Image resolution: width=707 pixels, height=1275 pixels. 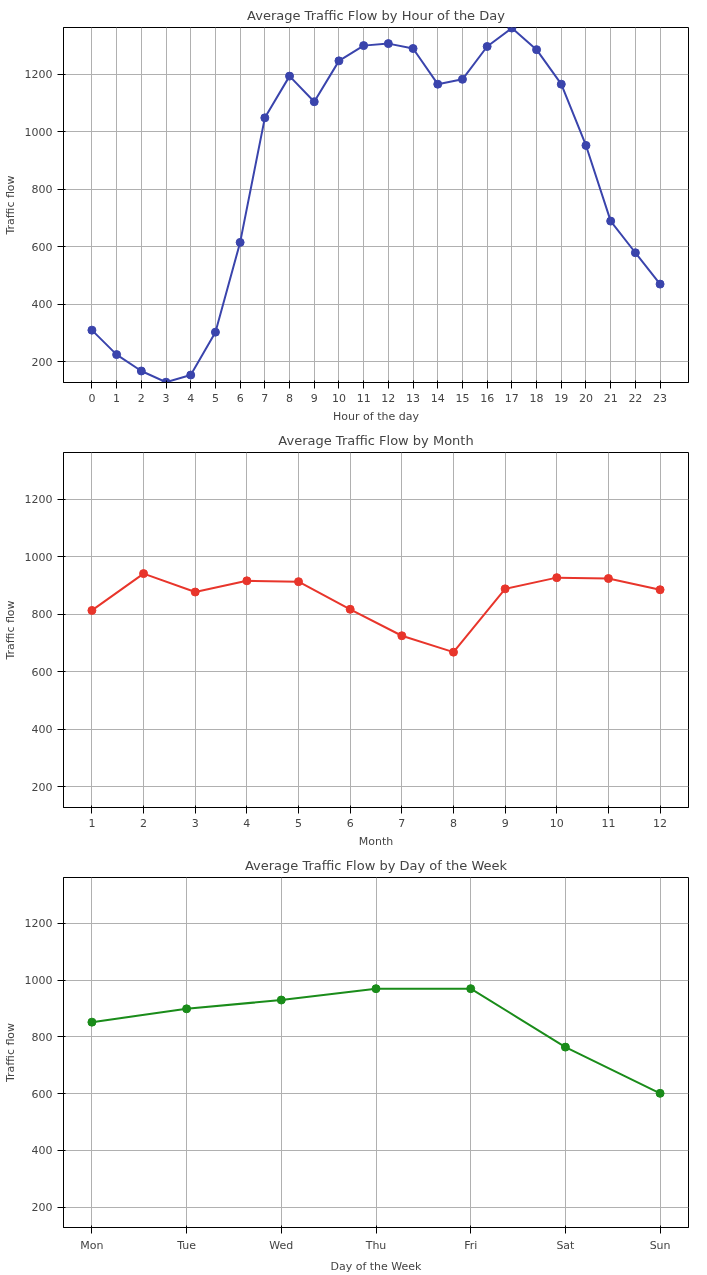 What do you see at coordinates (660, 1245) in the screenshot?
I see `x-tick-label: Sun` at bounding box center [660, 1245].